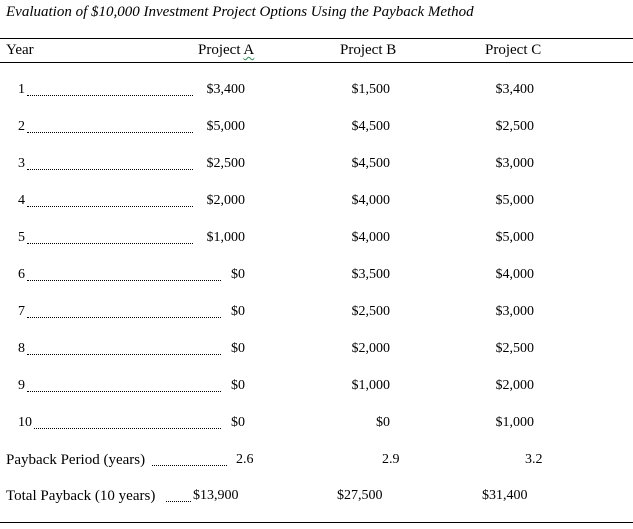  Describe the element at coordinates (368, 50) in the screenshot. I see `header-project-b: Project B` at that location.